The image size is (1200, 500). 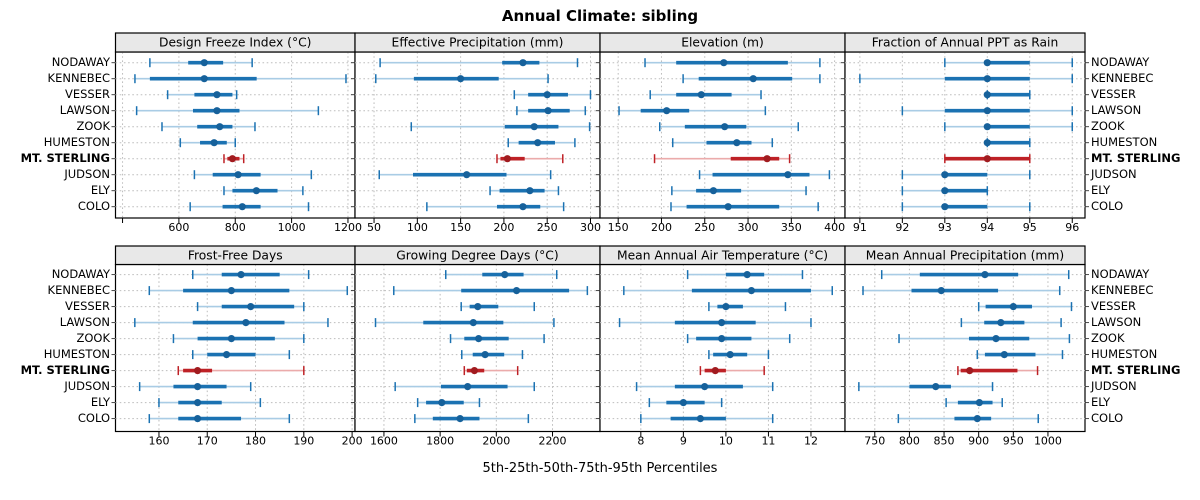 What do you see at coordinates (93, 338) in the screenshot?
I see `site-label-left: ZOOK` at bounding box center [93, 338].